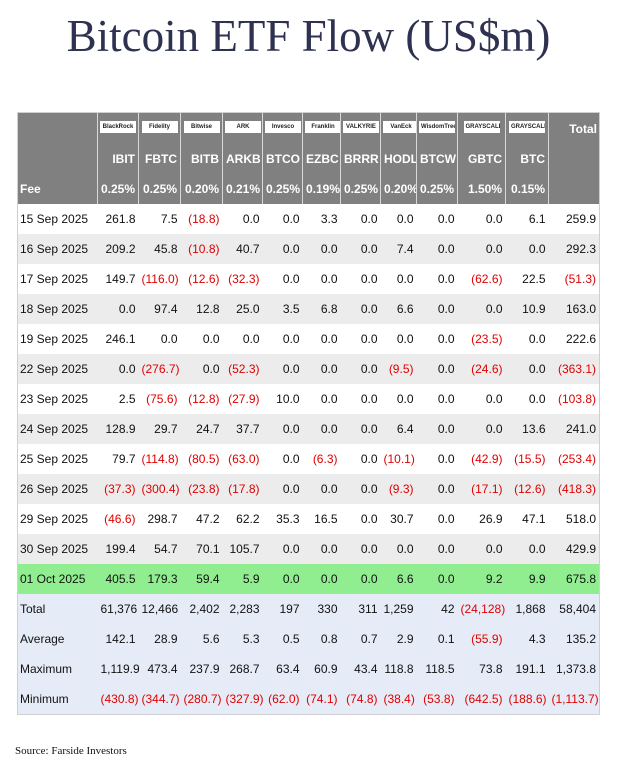  I want to click on value-cell: 73.8, so click(481, 669).